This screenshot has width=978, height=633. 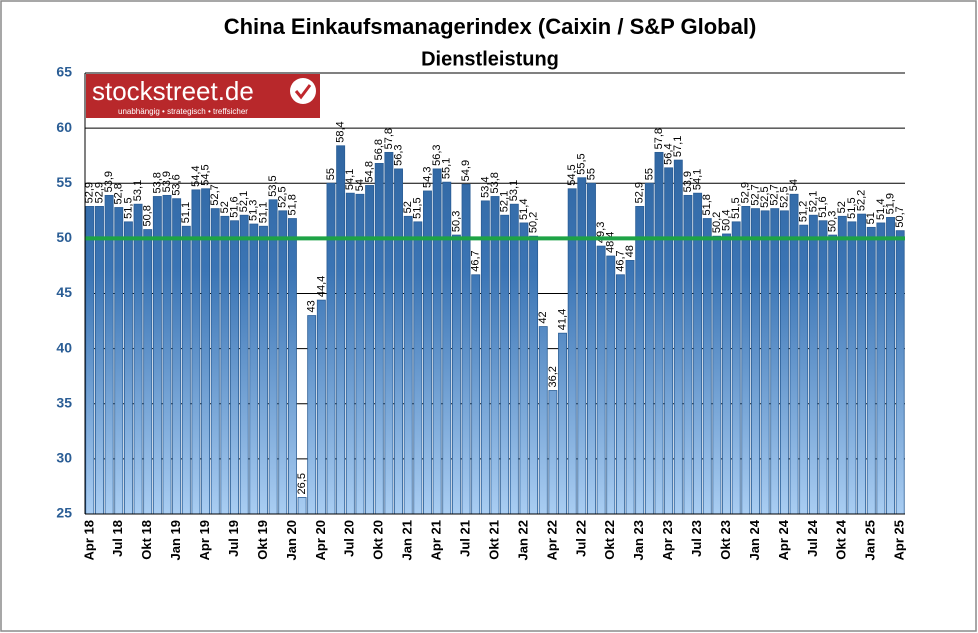 What do you see at coordinates (64, 402) in the screenshot?
I see `y-tick-label: 35` at bounding box center [64, 402].